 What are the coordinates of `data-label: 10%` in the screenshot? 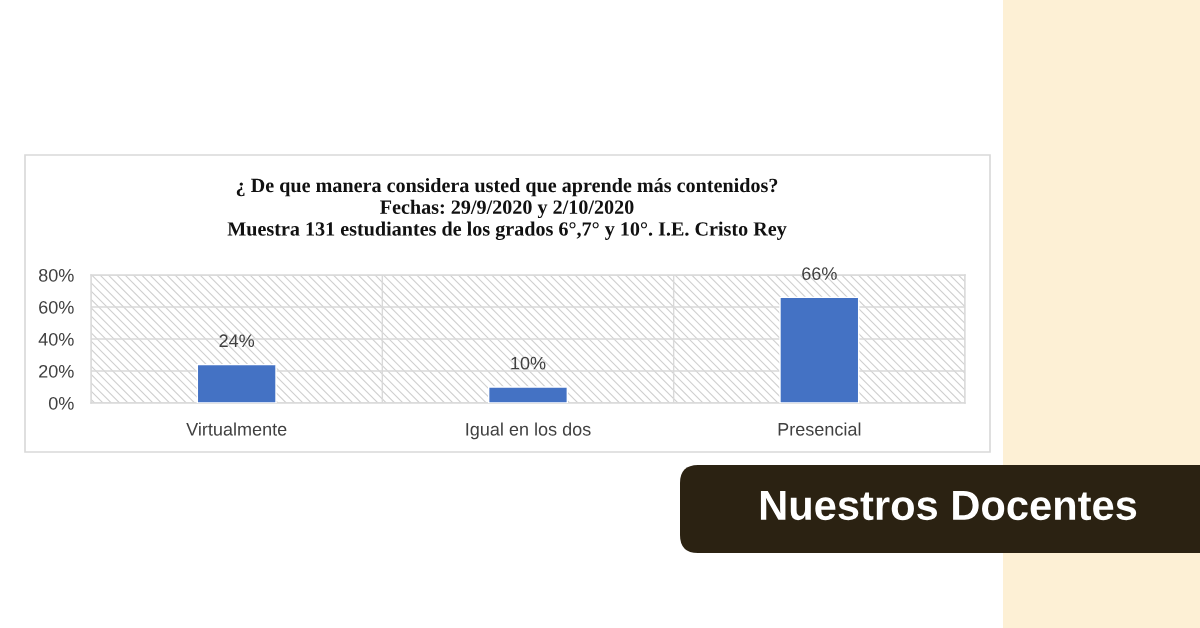 It's located at (528, 363).